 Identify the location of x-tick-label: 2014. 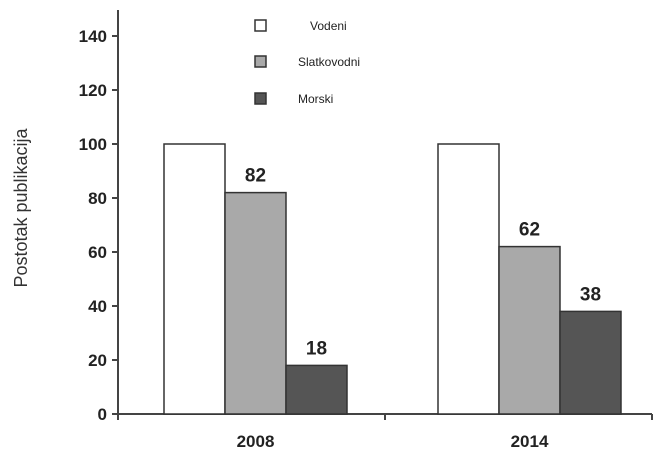
(530, 441).